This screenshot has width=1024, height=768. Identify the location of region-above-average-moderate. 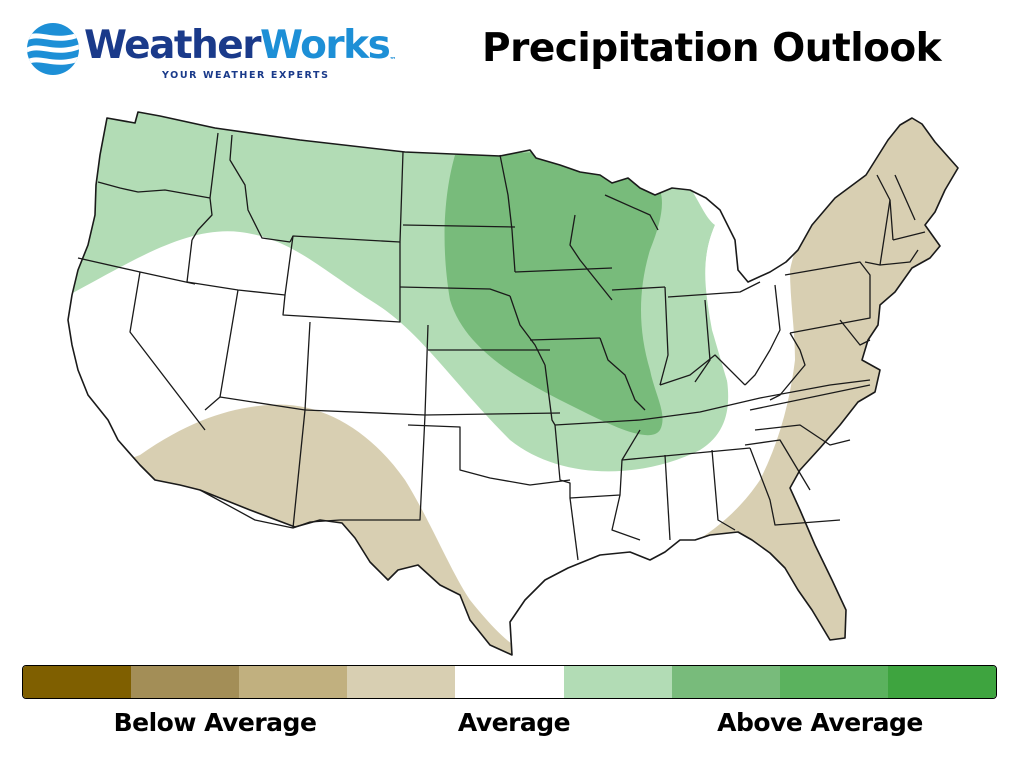
(553, 293).